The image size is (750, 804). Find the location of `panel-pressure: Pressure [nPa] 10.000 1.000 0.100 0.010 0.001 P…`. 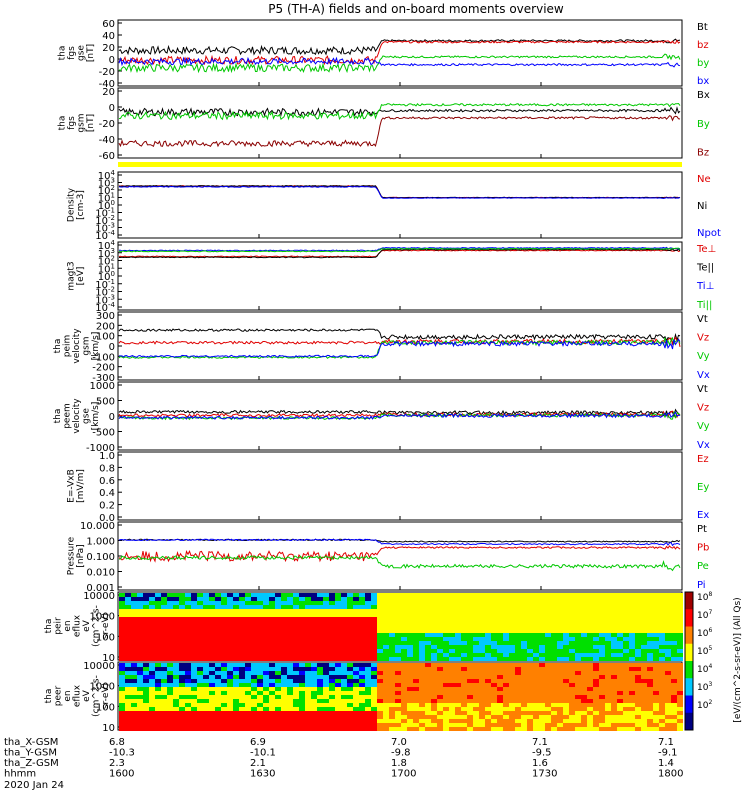

panel-pressure: Pressure [nPa] 10.000 1.000 0.100 0.010 0.001 P… is located at coordinates (388, 557).